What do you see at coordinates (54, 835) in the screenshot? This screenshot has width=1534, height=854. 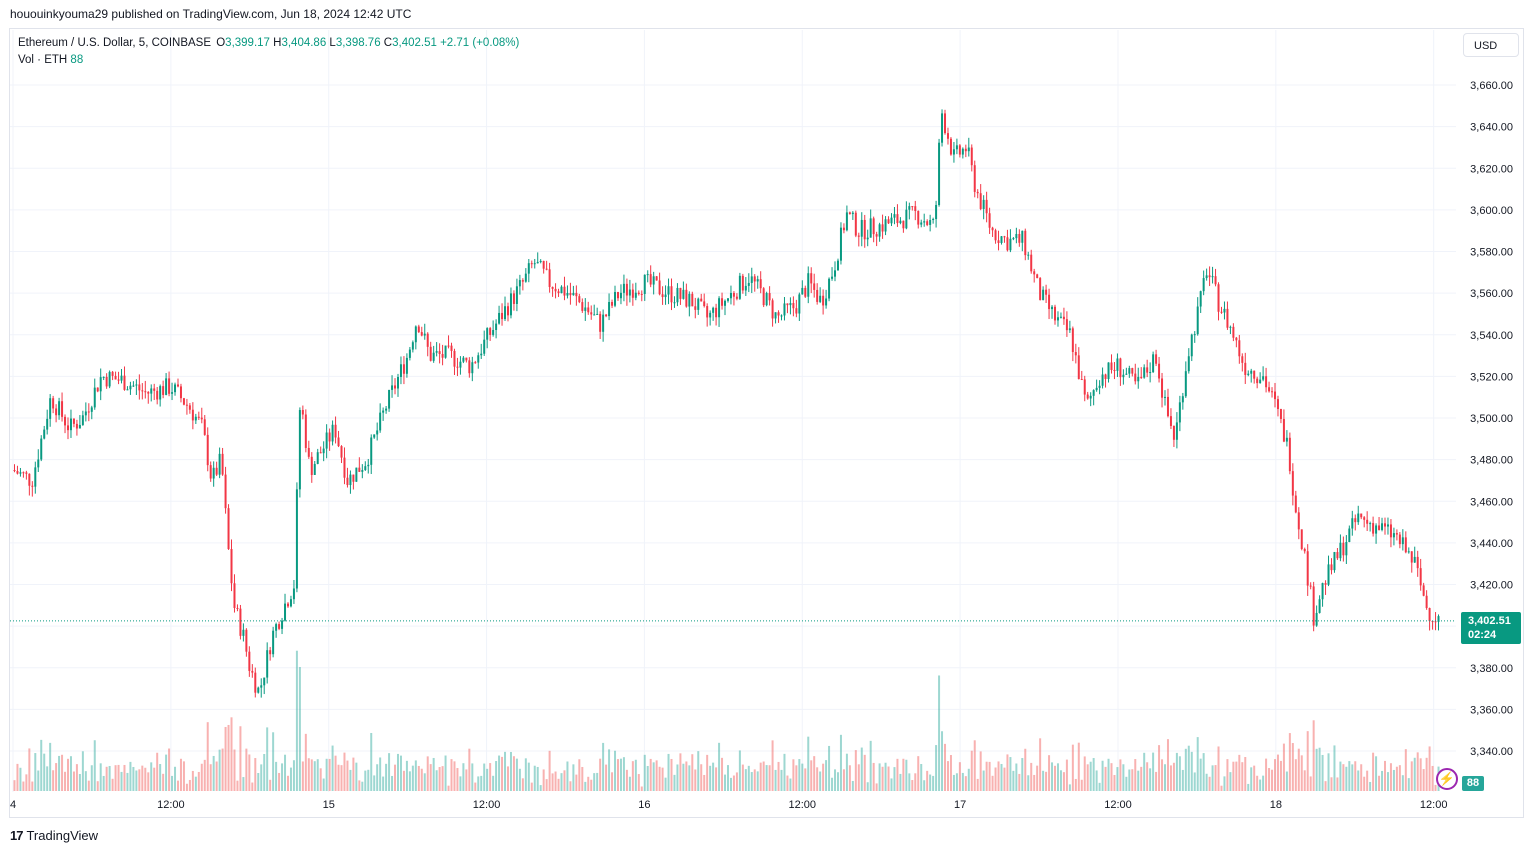 I see `tradingview-logo: 17 TradingView` at bounding box center [54, 835].